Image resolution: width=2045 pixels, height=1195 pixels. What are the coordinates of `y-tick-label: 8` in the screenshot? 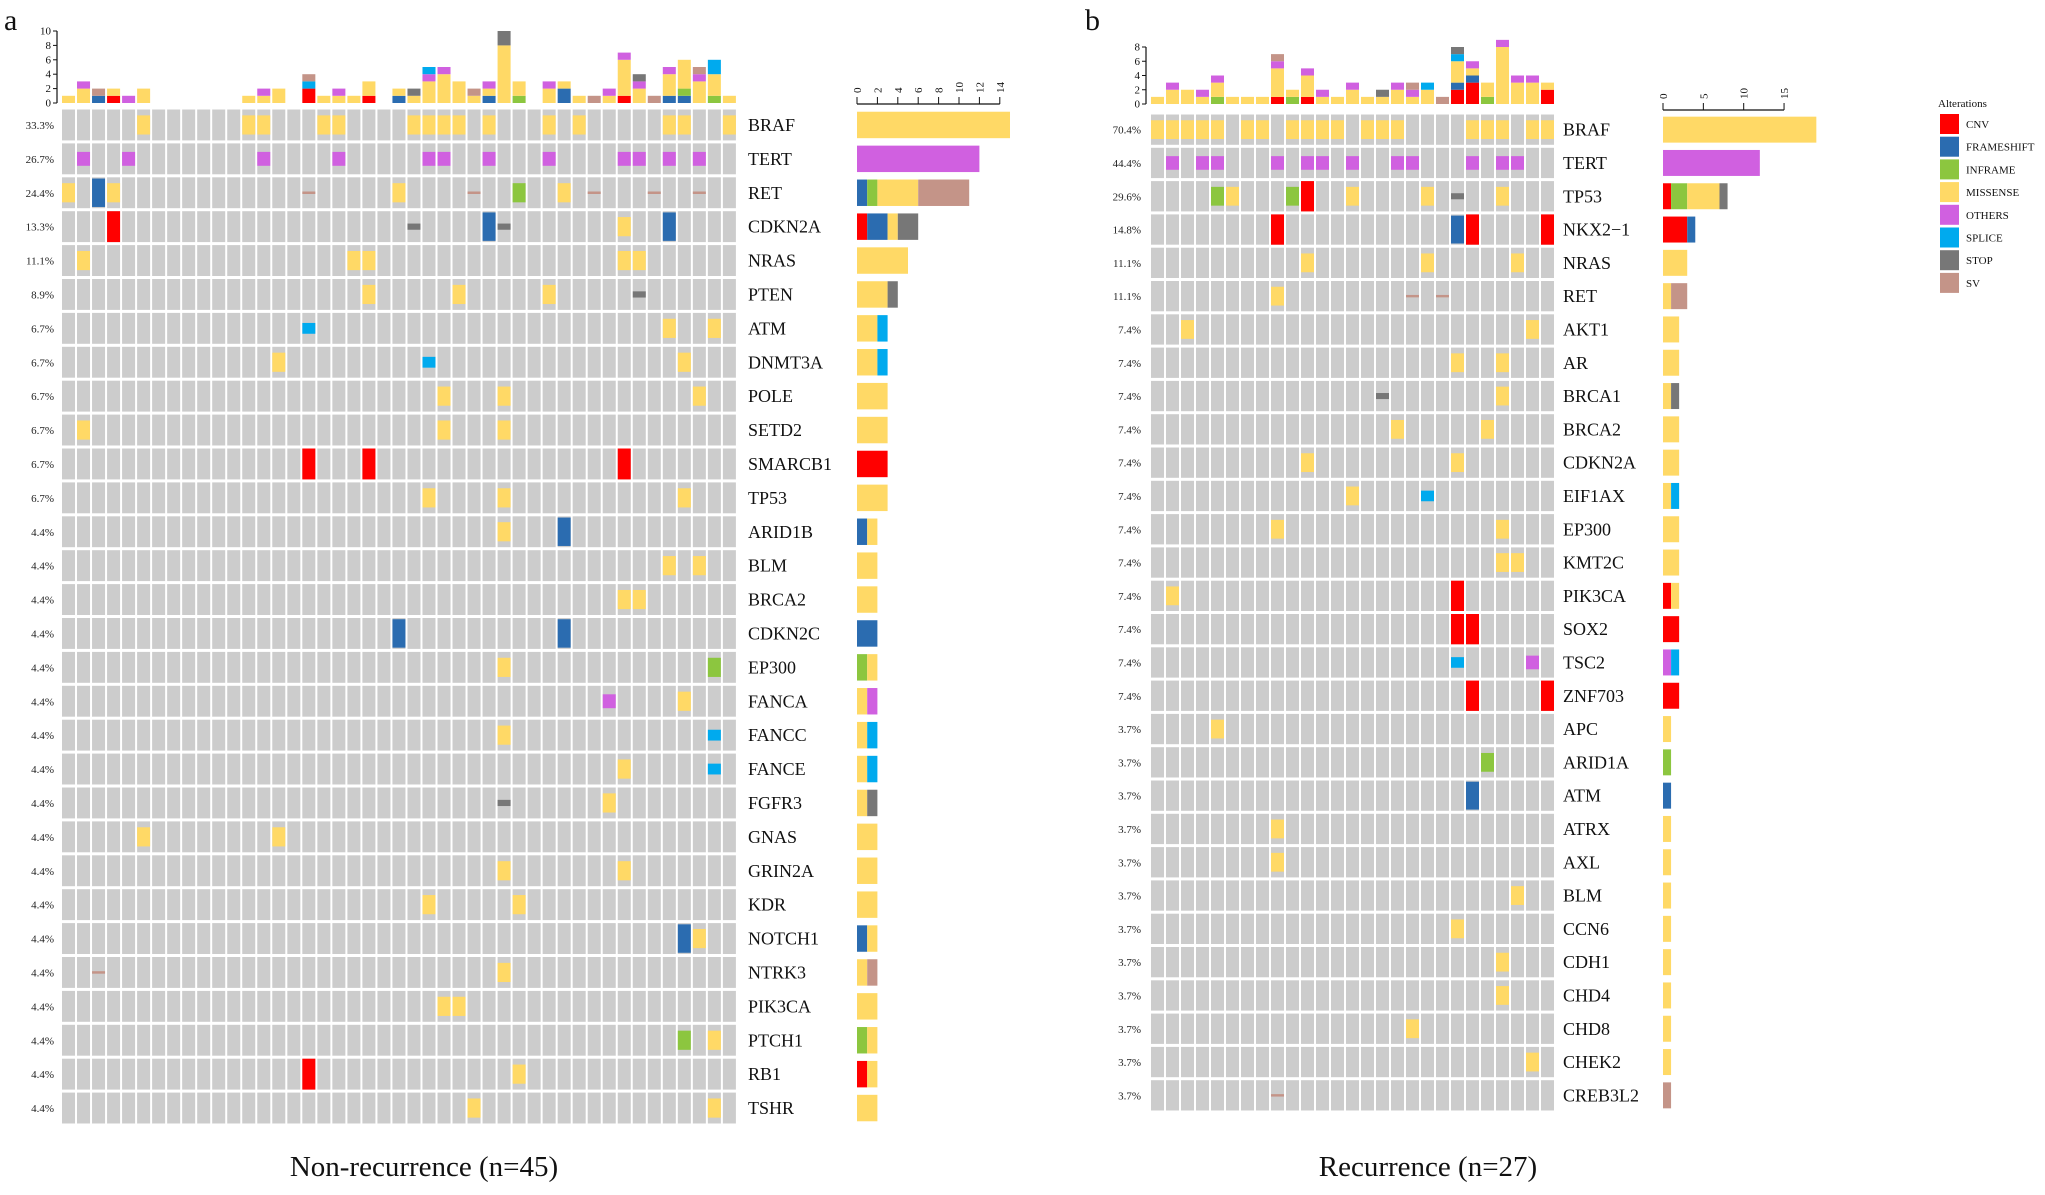 It's located at (1138, 48).